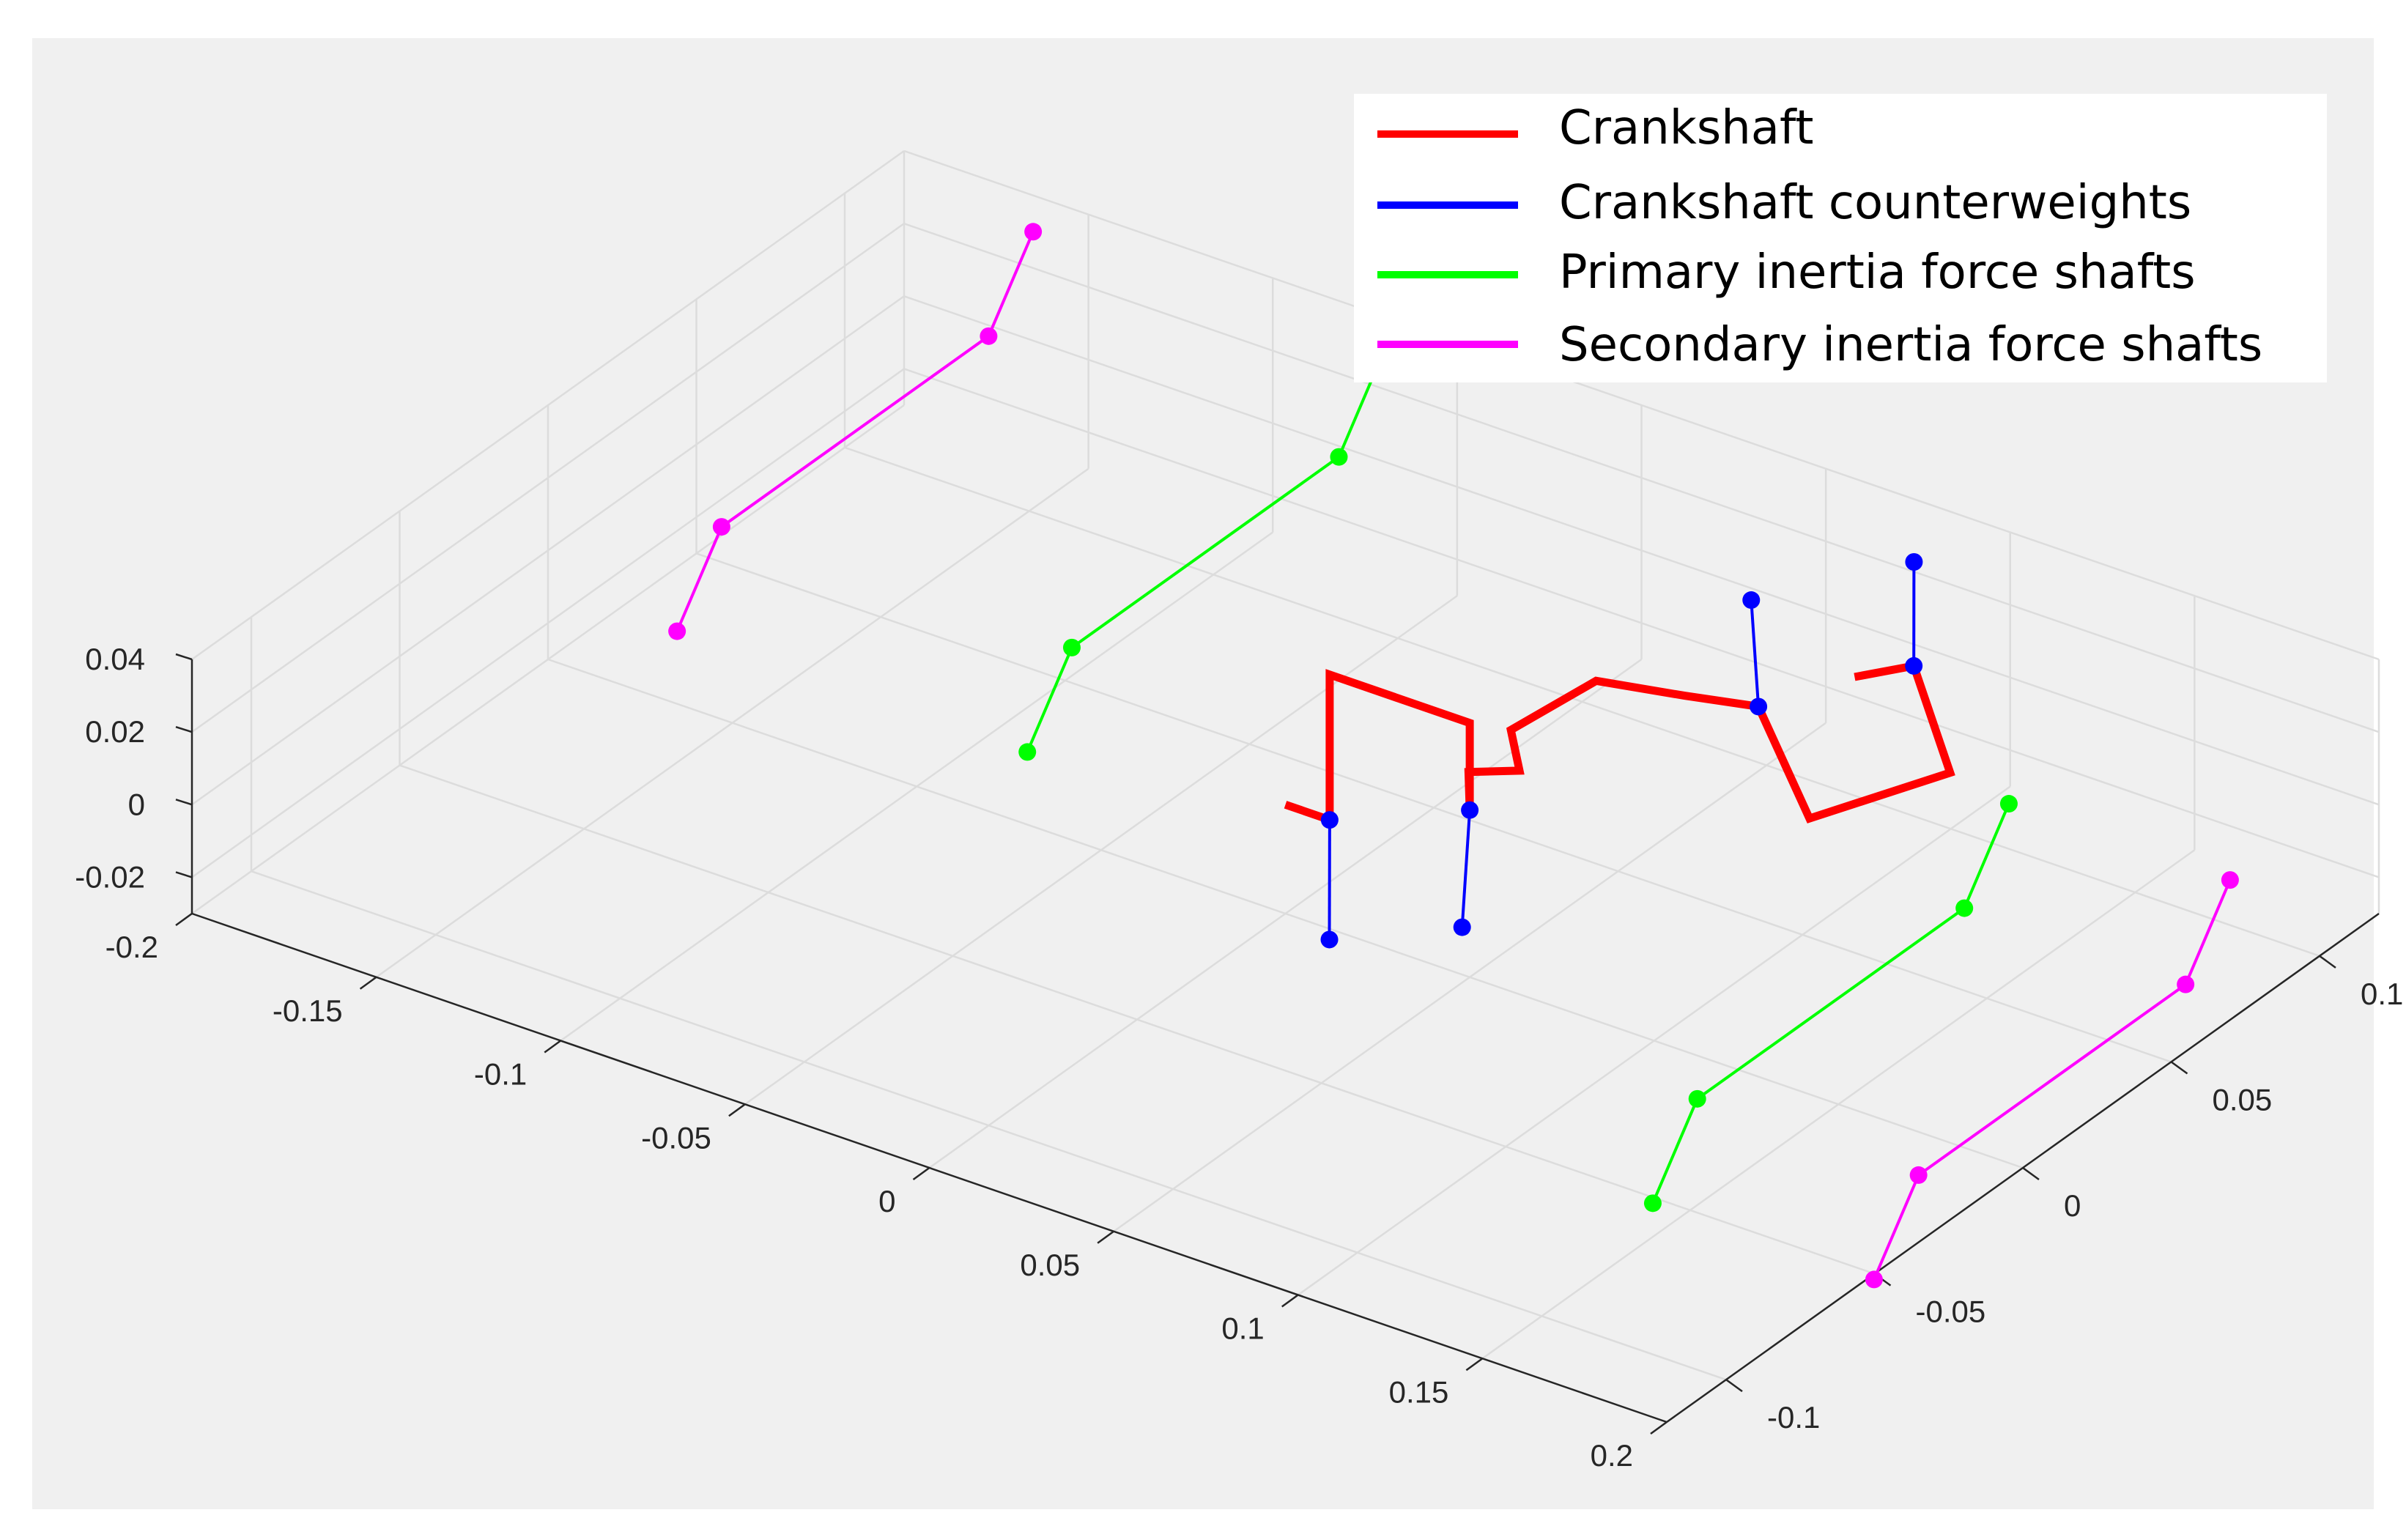 Image resolution: width=2406 pixels, height=1540 pixels. Describe the element at coordinates (1910, 345) in the screenshot. I see `legend-label-secondary-inertia-force-shafts: Secondary inertia force shafts` at that location.